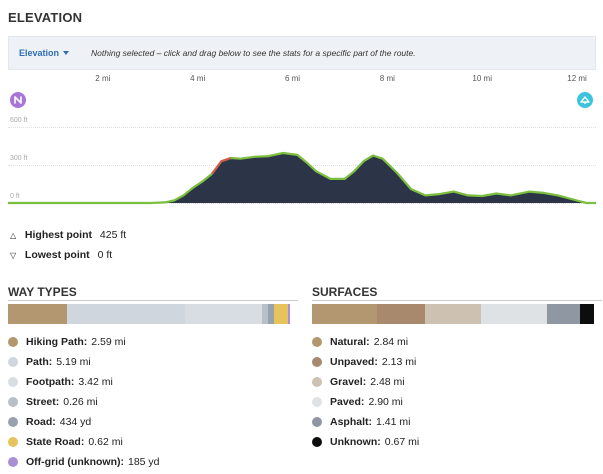 This screenshot has height=474, width=603. What do you see at coordinates (43, 402) in the screenshot?
I see `way-type-legend-name: Street:` at bounding box center [43, 402].